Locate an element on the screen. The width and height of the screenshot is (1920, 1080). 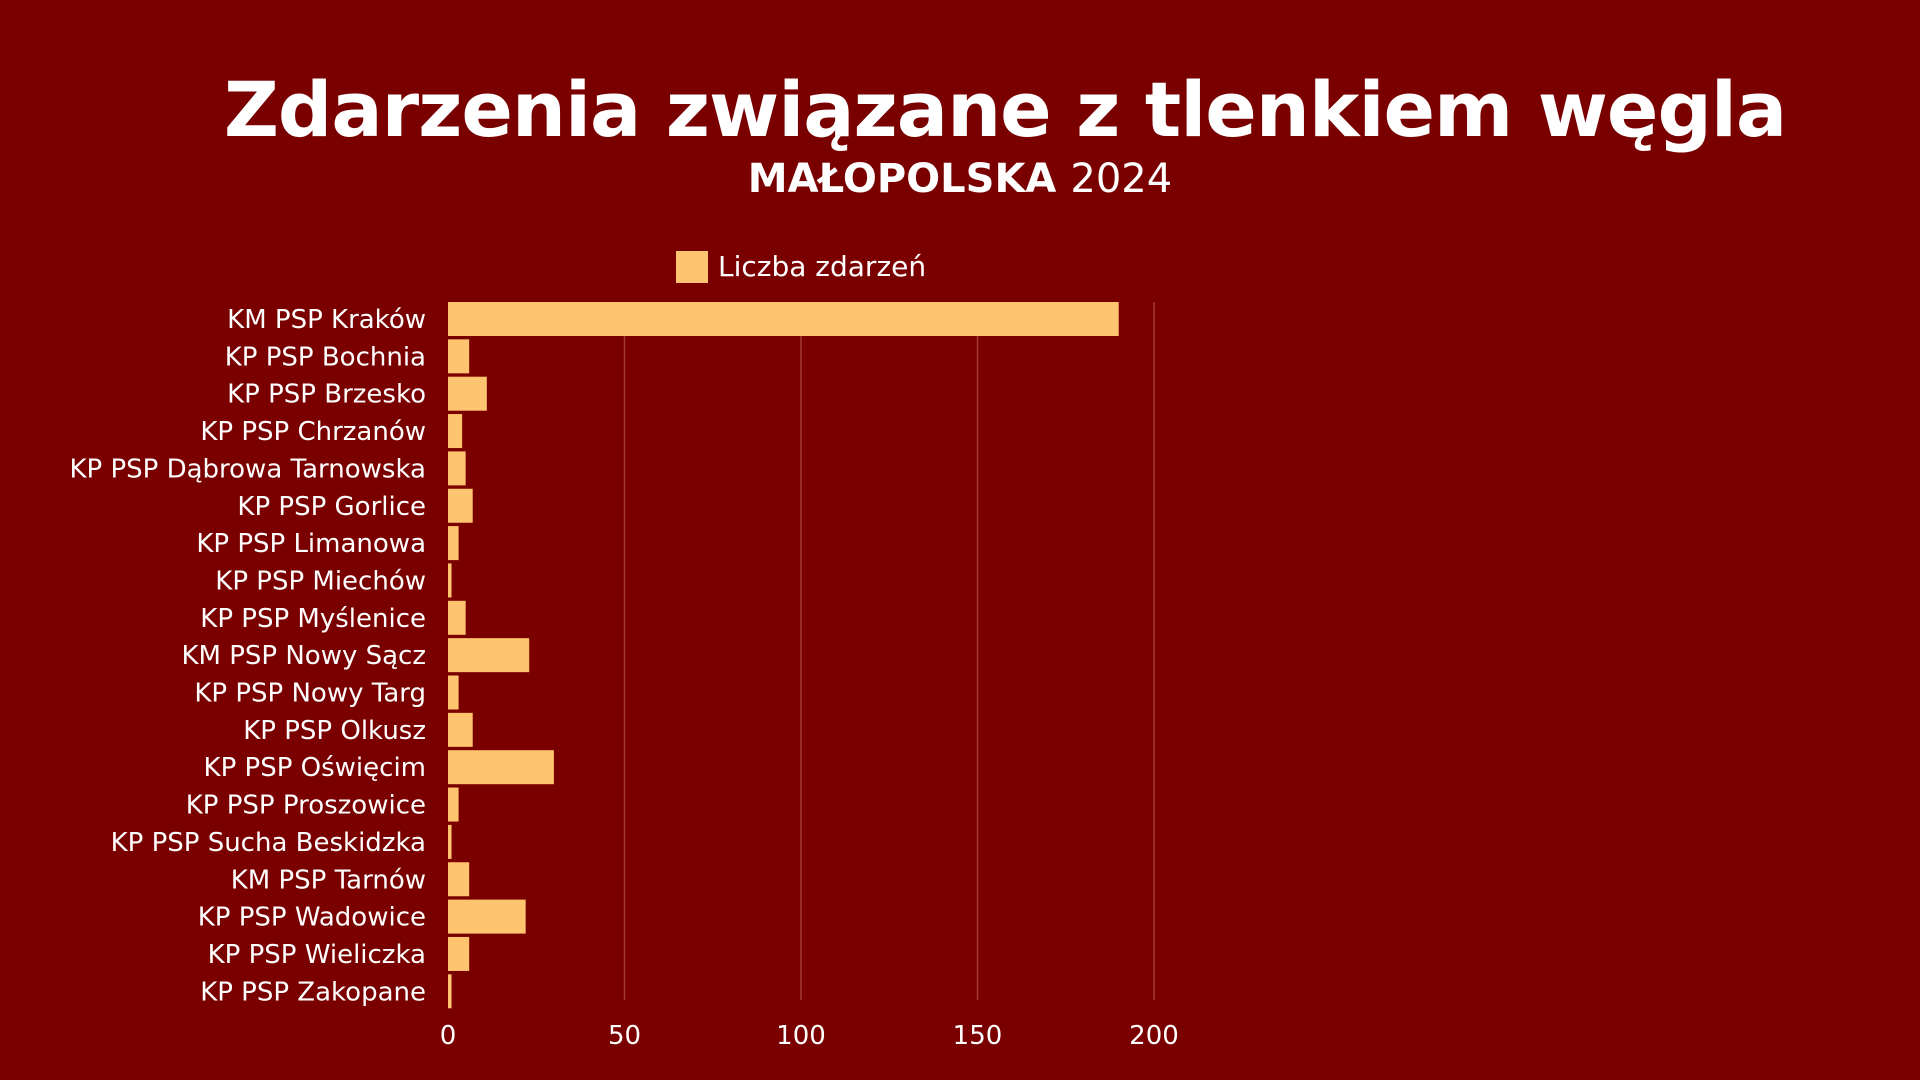
category-label: KP PSP Gorlice is located at coordinates (331, 507).